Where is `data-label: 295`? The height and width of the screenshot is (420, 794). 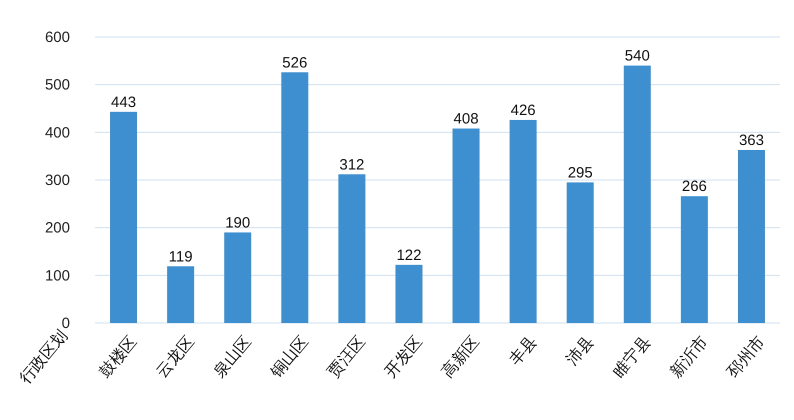 data-label: 295 is located at coordinates (580, 173).